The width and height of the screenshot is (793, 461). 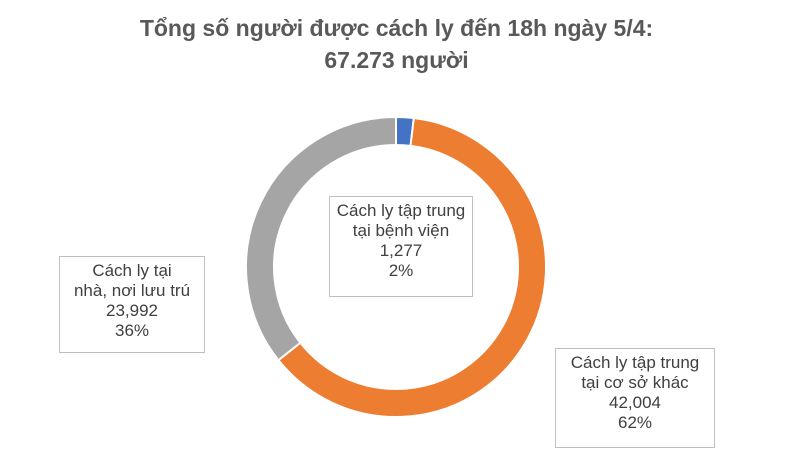 I want to click on callout-hospital-value: 1,277, so click(x=401, y=250).